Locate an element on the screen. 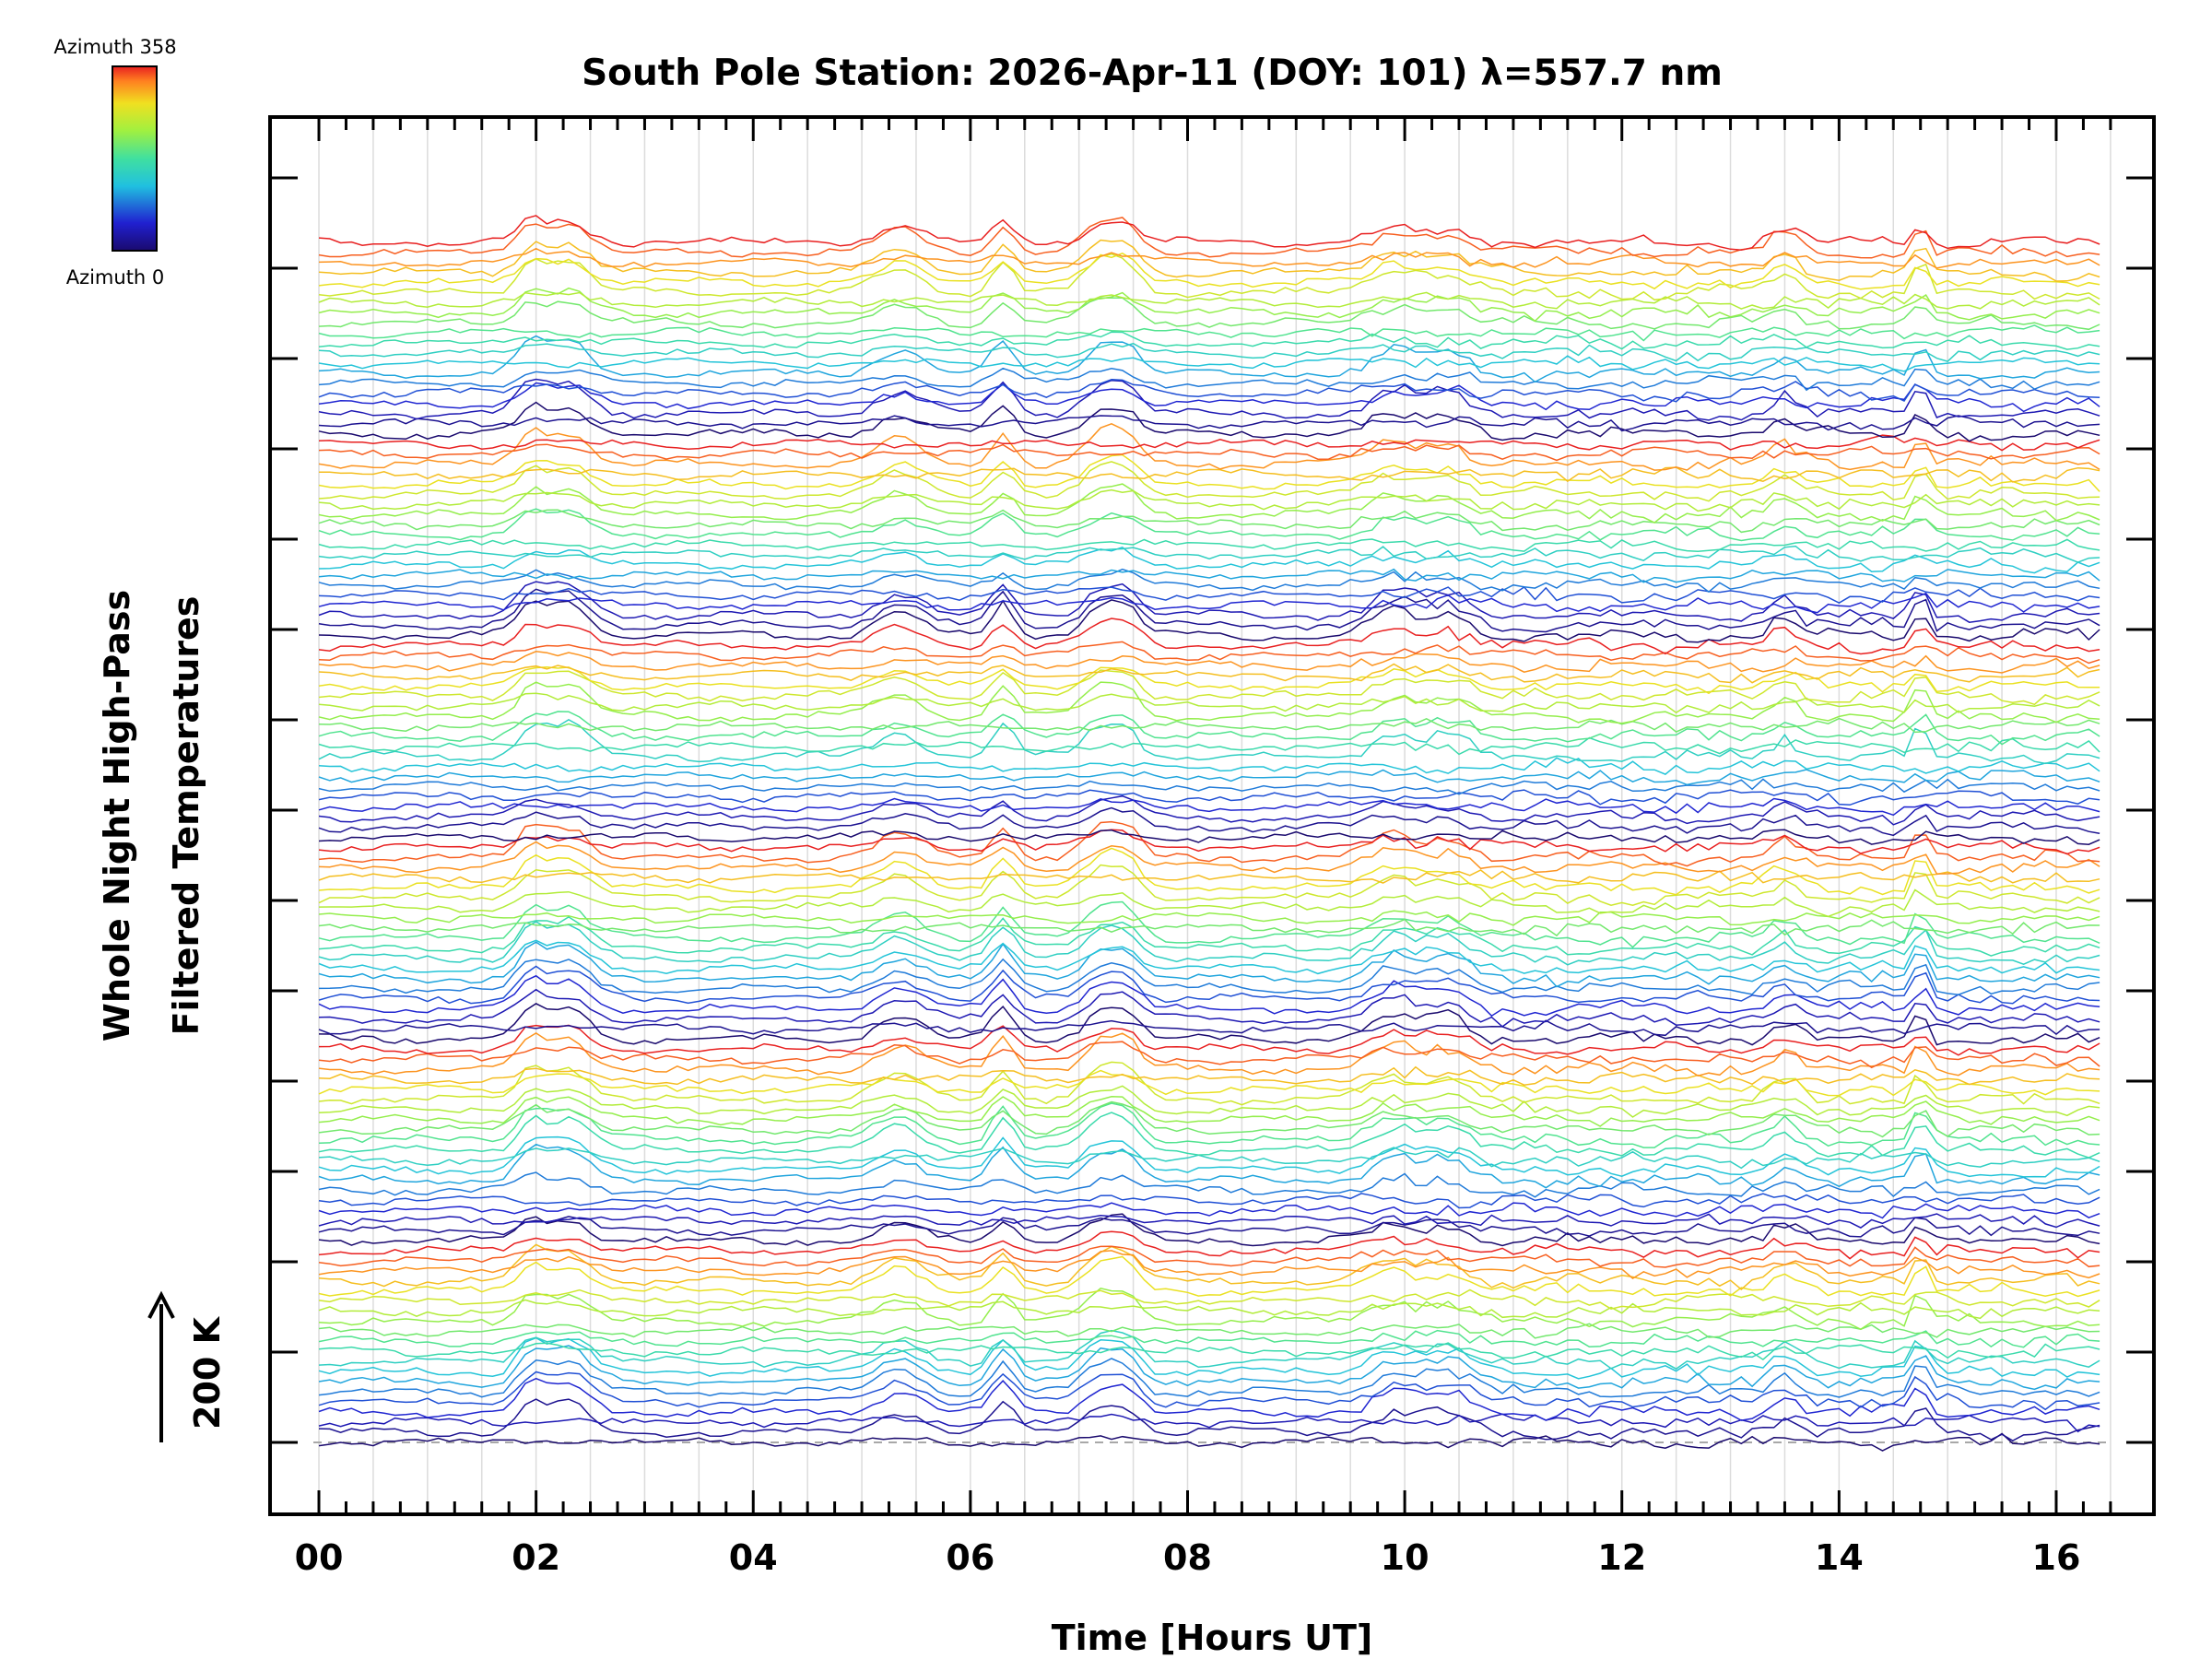 The width and height of the screenshot is (2212, 1659). colorbar-bottom-label: Azimuth 0 is located at coordinates (115, 277).